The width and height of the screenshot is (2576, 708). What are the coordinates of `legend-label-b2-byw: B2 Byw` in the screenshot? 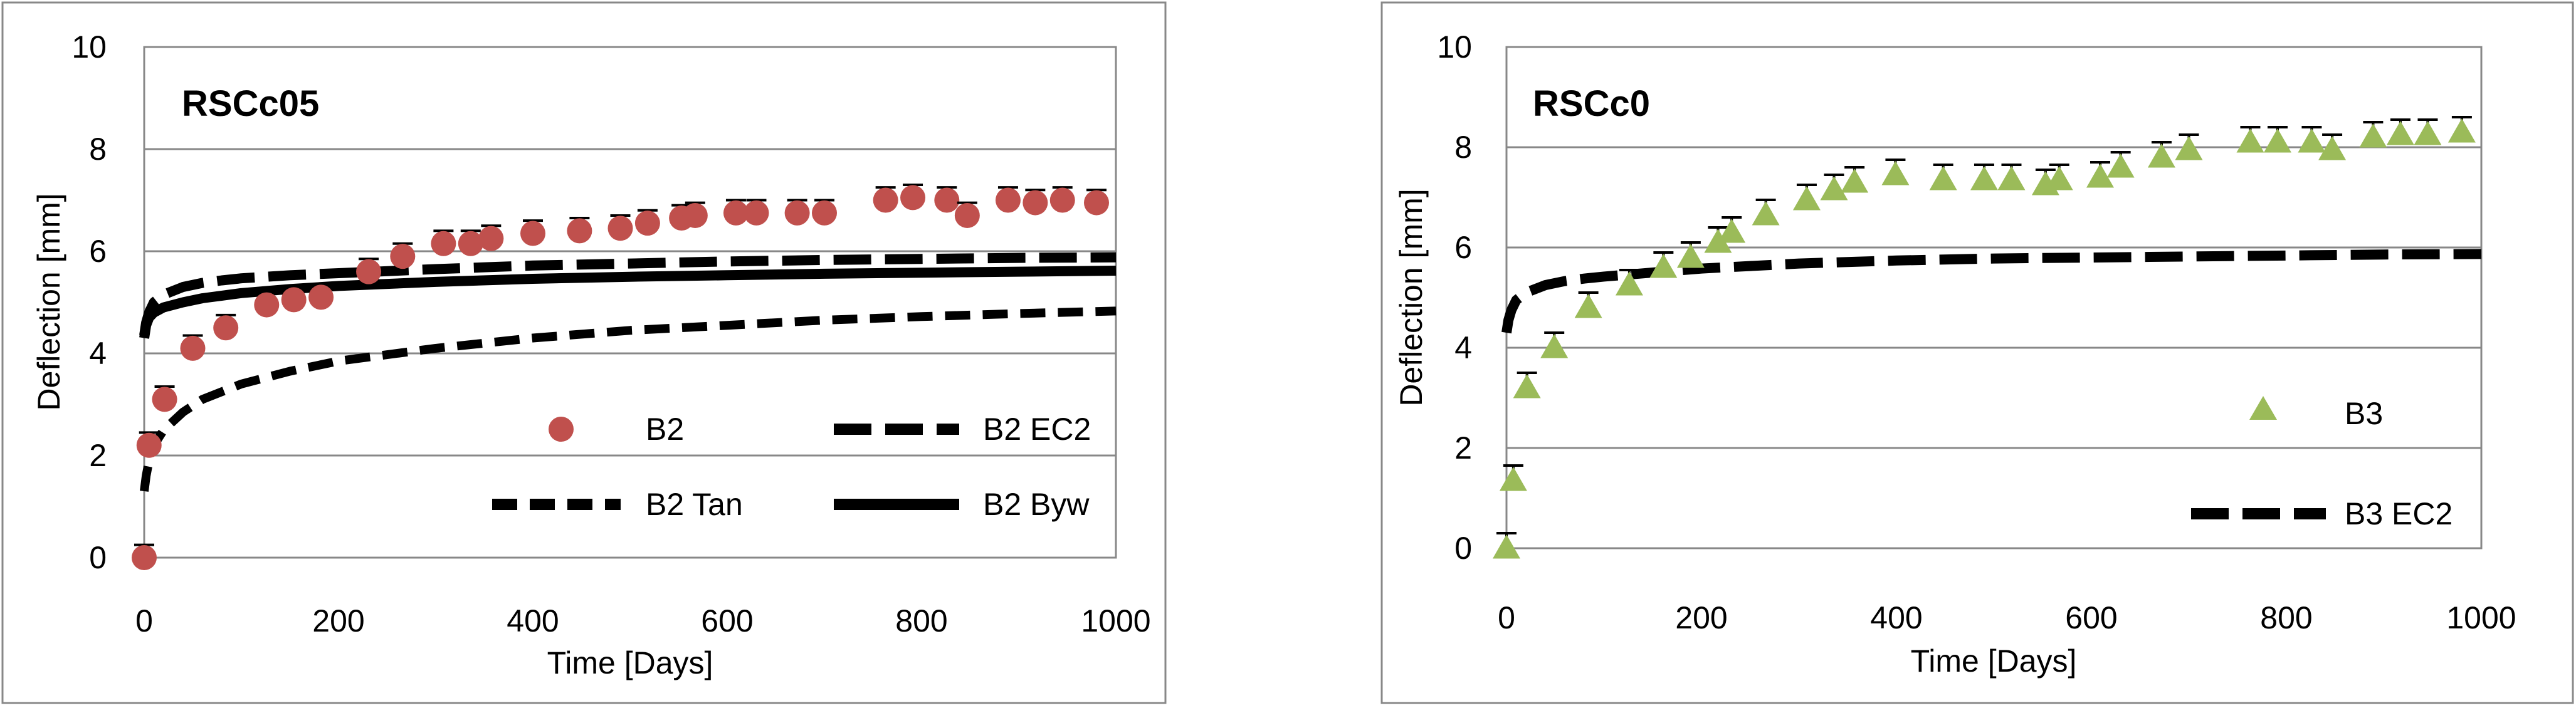 It's located at (1036, 504).